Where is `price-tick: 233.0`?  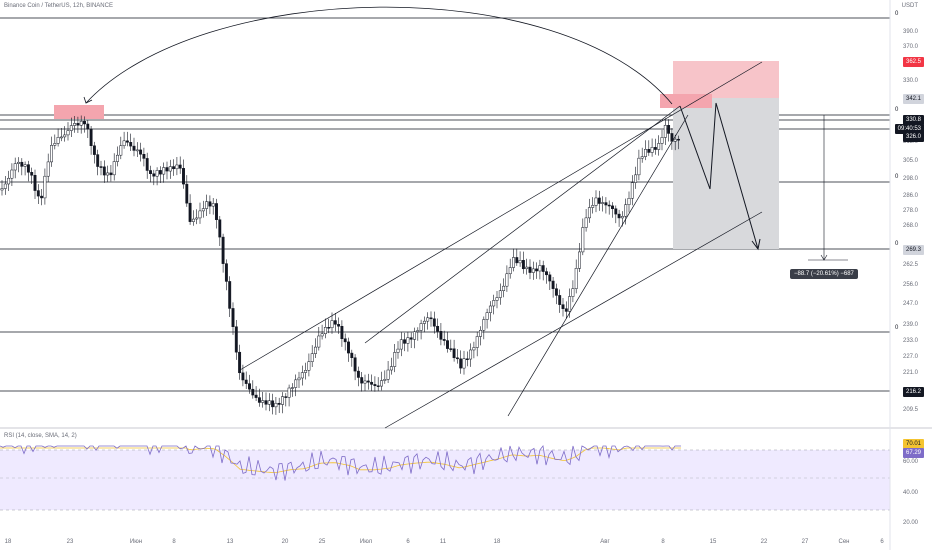
price-tick: 233.0 is located at coordinates (911, 341).